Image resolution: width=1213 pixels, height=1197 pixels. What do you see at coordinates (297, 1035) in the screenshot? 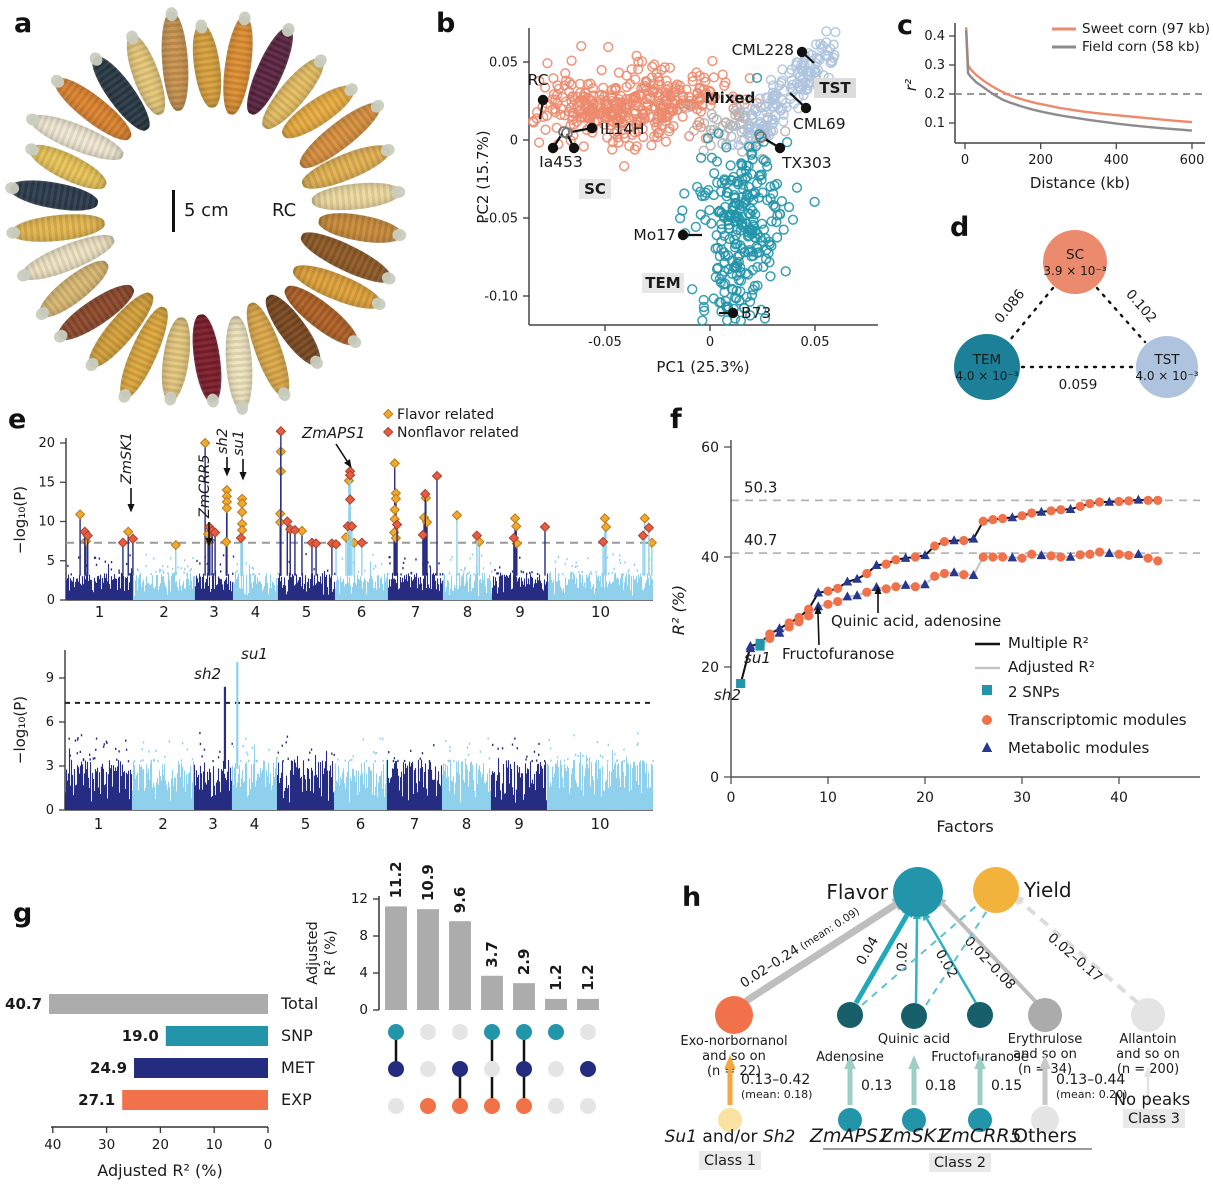
I see `svg-text: SNP` at bounding box center [297, 1035].